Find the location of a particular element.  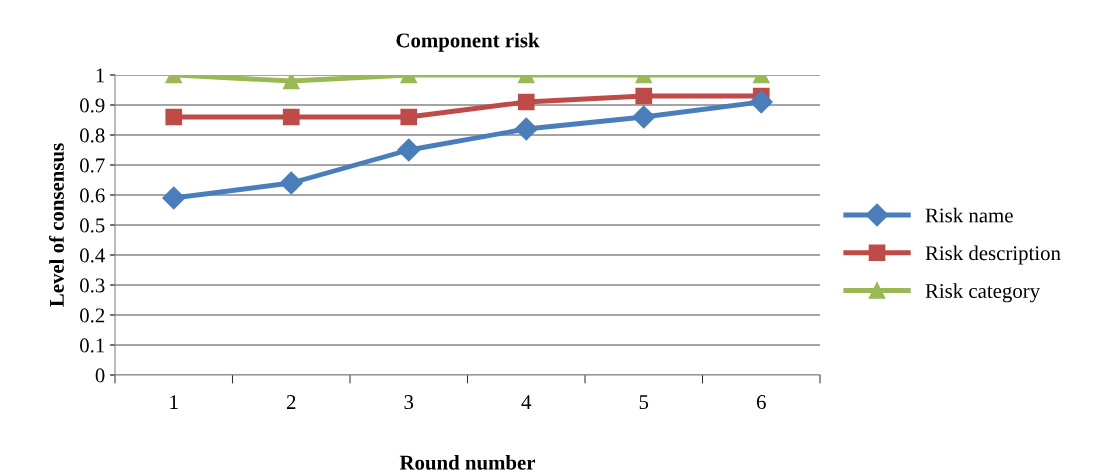

y-tick-label: 0.3 is located at coordinates (92, 285).